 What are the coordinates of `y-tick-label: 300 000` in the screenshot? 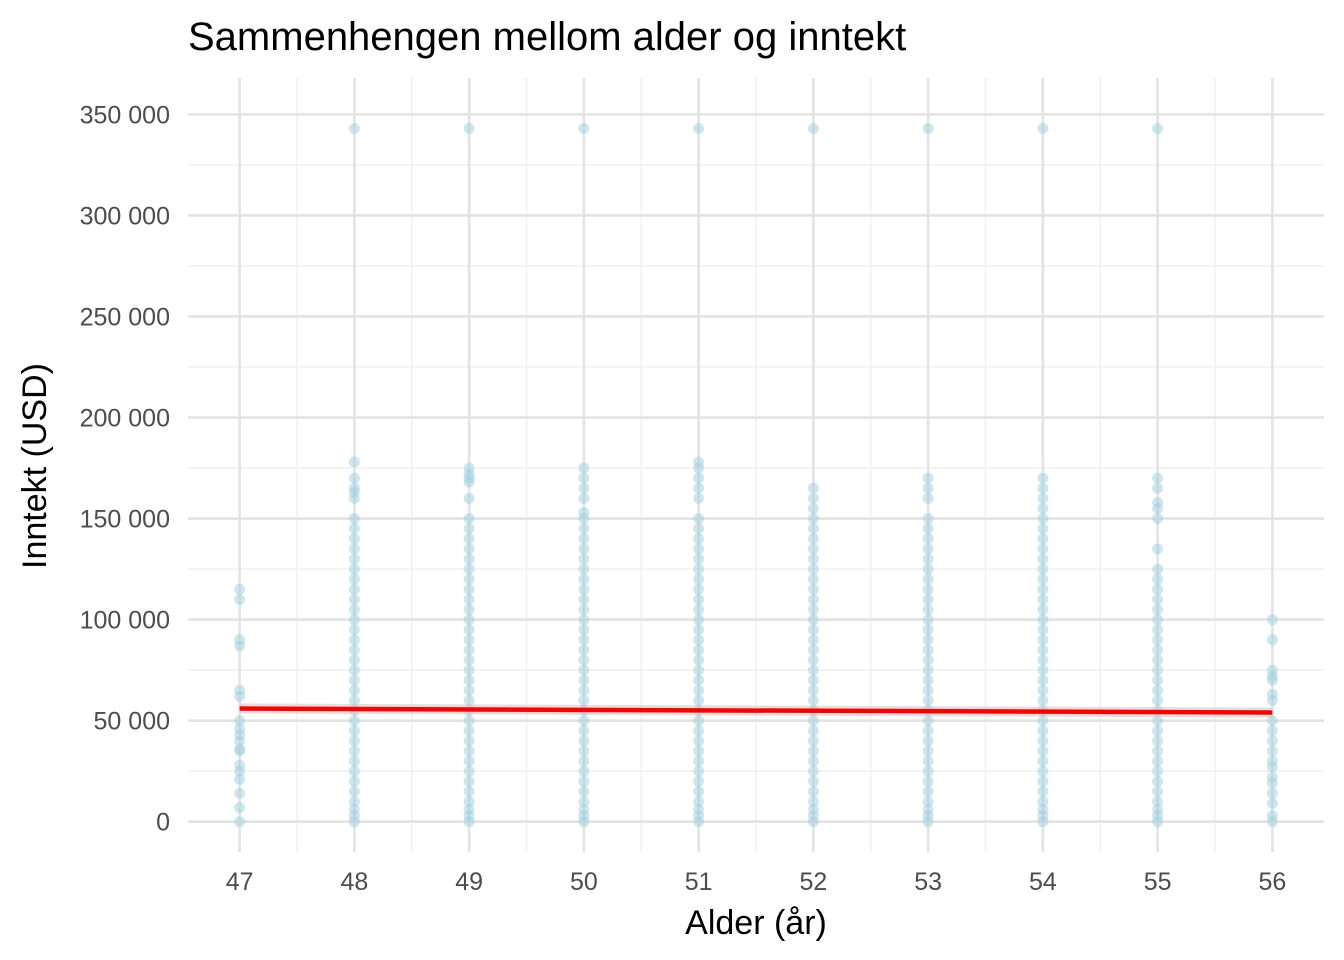 It's located at (125, 216).